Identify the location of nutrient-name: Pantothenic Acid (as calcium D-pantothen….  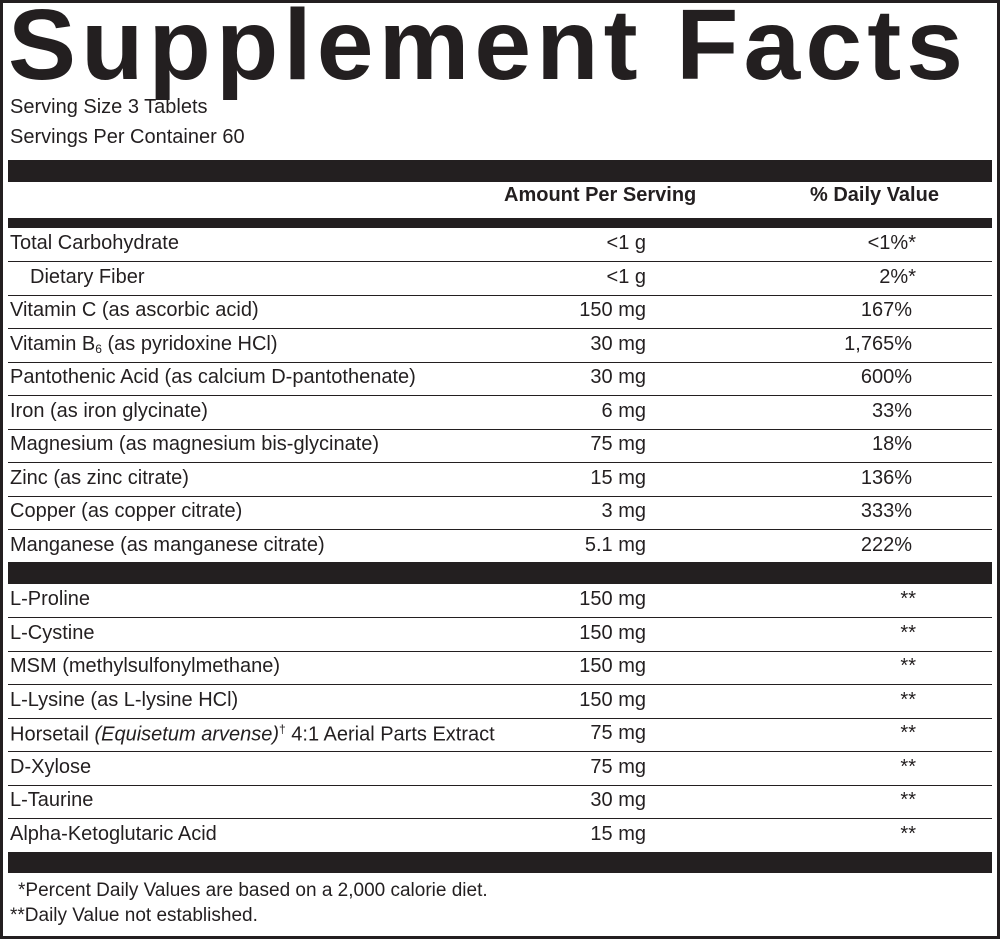
(213, 377).